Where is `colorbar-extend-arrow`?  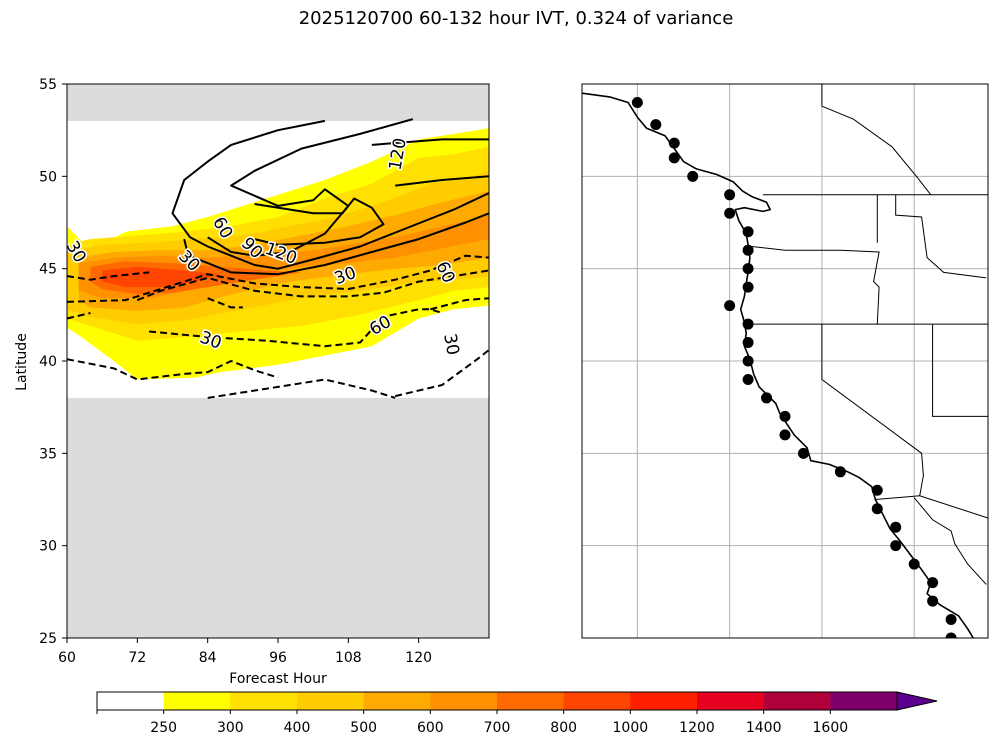
colorbar-extend-arrow is located at coordinates (917, 701).